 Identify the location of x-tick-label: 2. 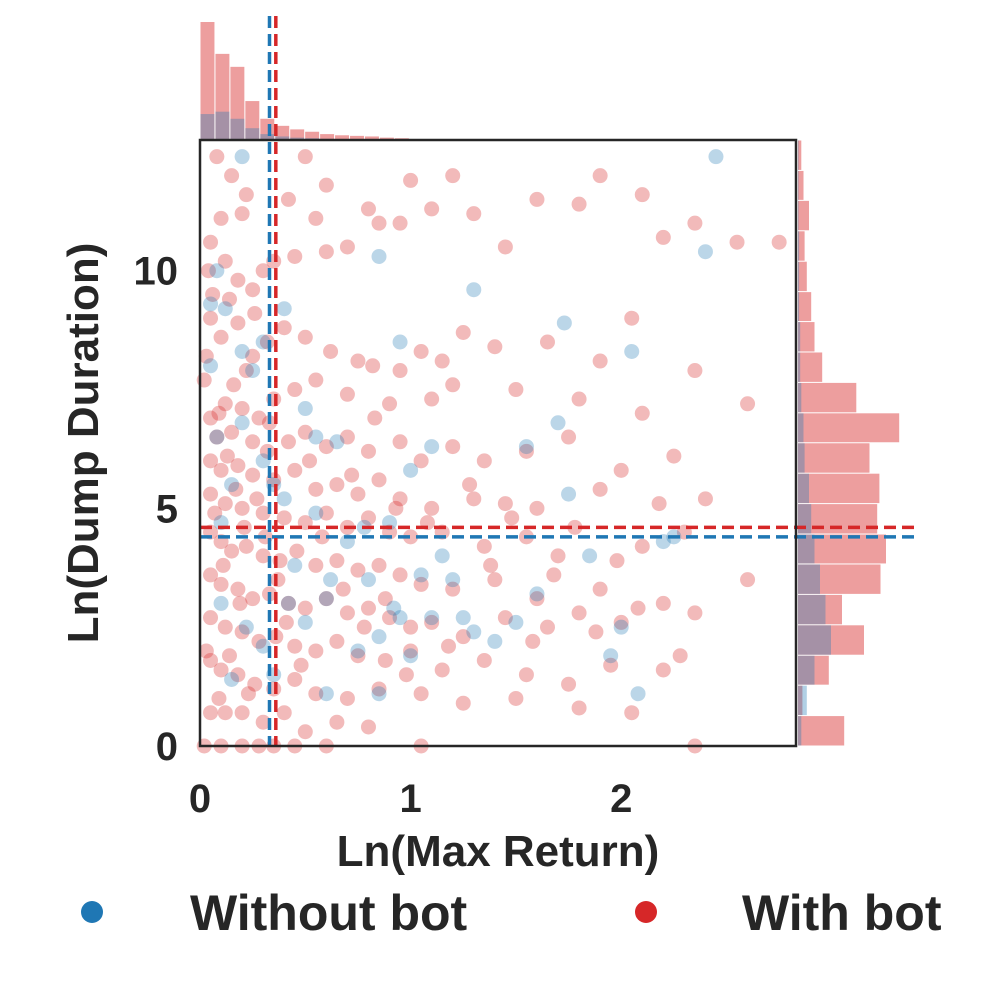
(621, 799).